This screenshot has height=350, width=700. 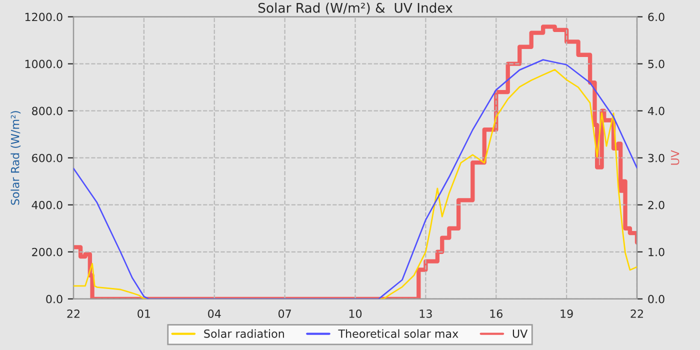 I want to click on legend-label: Theoretical solar max, so click(x=398, y=333).